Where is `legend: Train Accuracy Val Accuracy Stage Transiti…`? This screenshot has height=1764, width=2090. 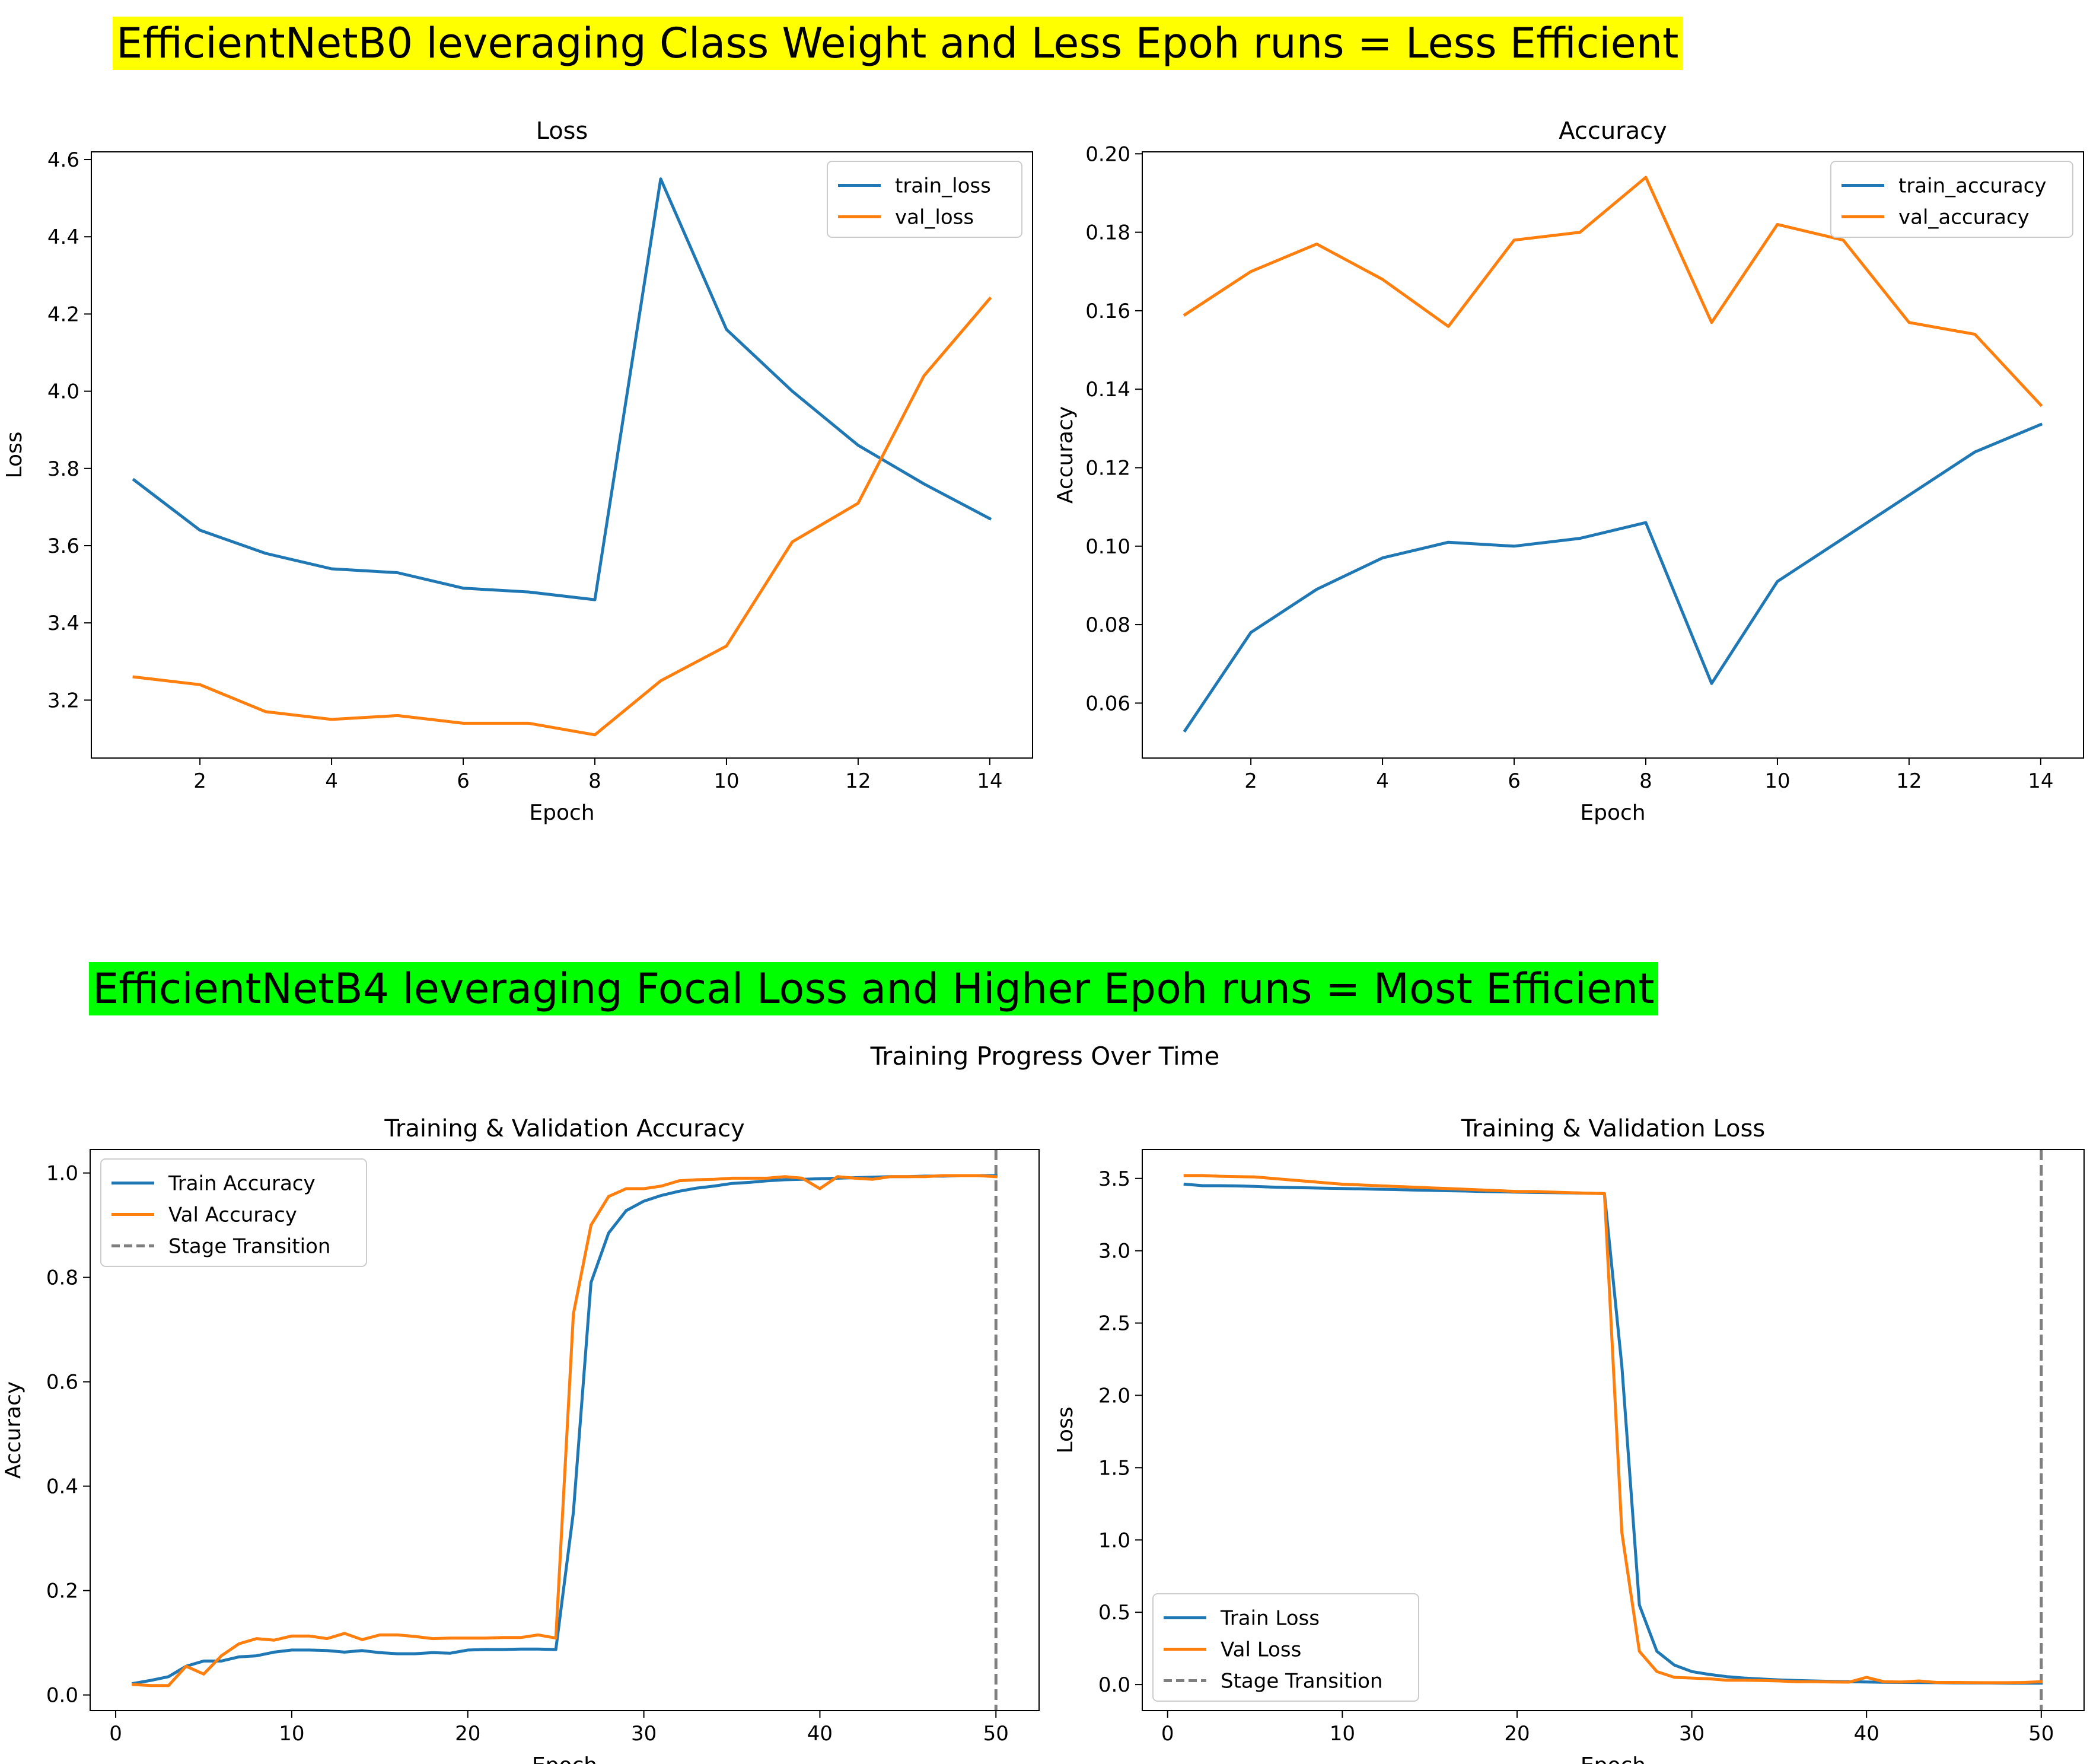 legend: Train Accuracy Val Accuracy Stage Transiti… is located at coordinates (234, 1212).